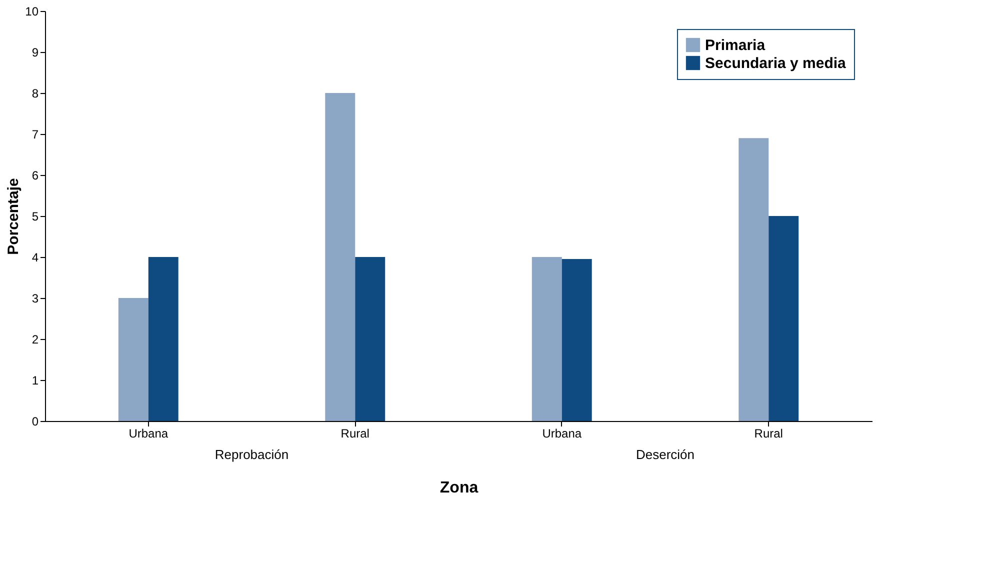  I want to click on y-axis-title: Porcentaje, so click(13, 216).